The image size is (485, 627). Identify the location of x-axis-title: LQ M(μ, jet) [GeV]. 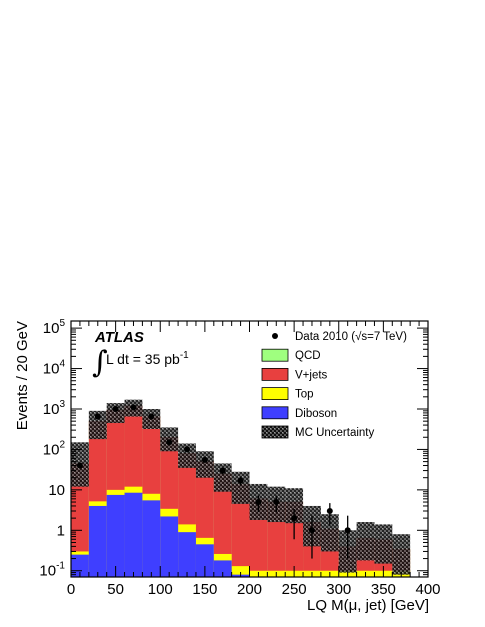
(368, 605).